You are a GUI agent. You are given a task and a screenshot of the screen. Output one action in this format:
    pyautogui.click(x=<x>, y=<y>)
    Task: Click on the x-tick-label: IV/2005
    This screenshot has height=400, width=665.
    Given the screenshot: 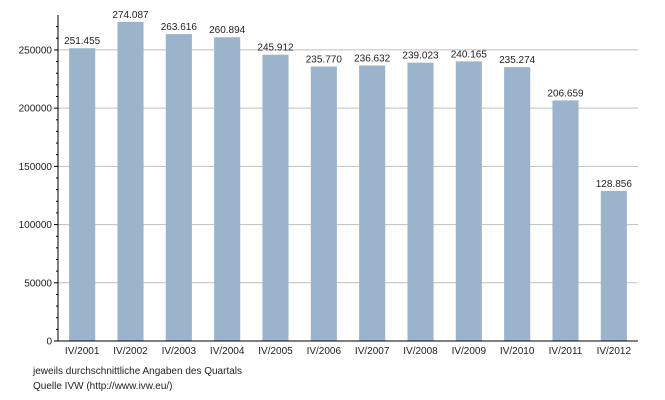 What is the action you would take?
    pyautogui.click(x=275, y=351)
    